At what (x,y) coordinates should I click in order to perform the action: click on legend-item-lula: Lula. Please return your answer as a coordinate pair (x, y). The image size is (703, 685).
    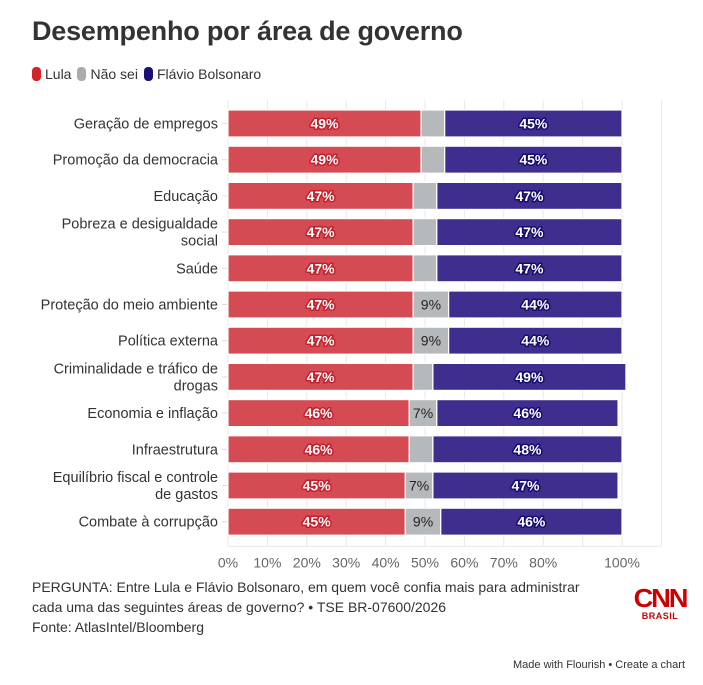
    Looking at the image, I should click on (51, 74).